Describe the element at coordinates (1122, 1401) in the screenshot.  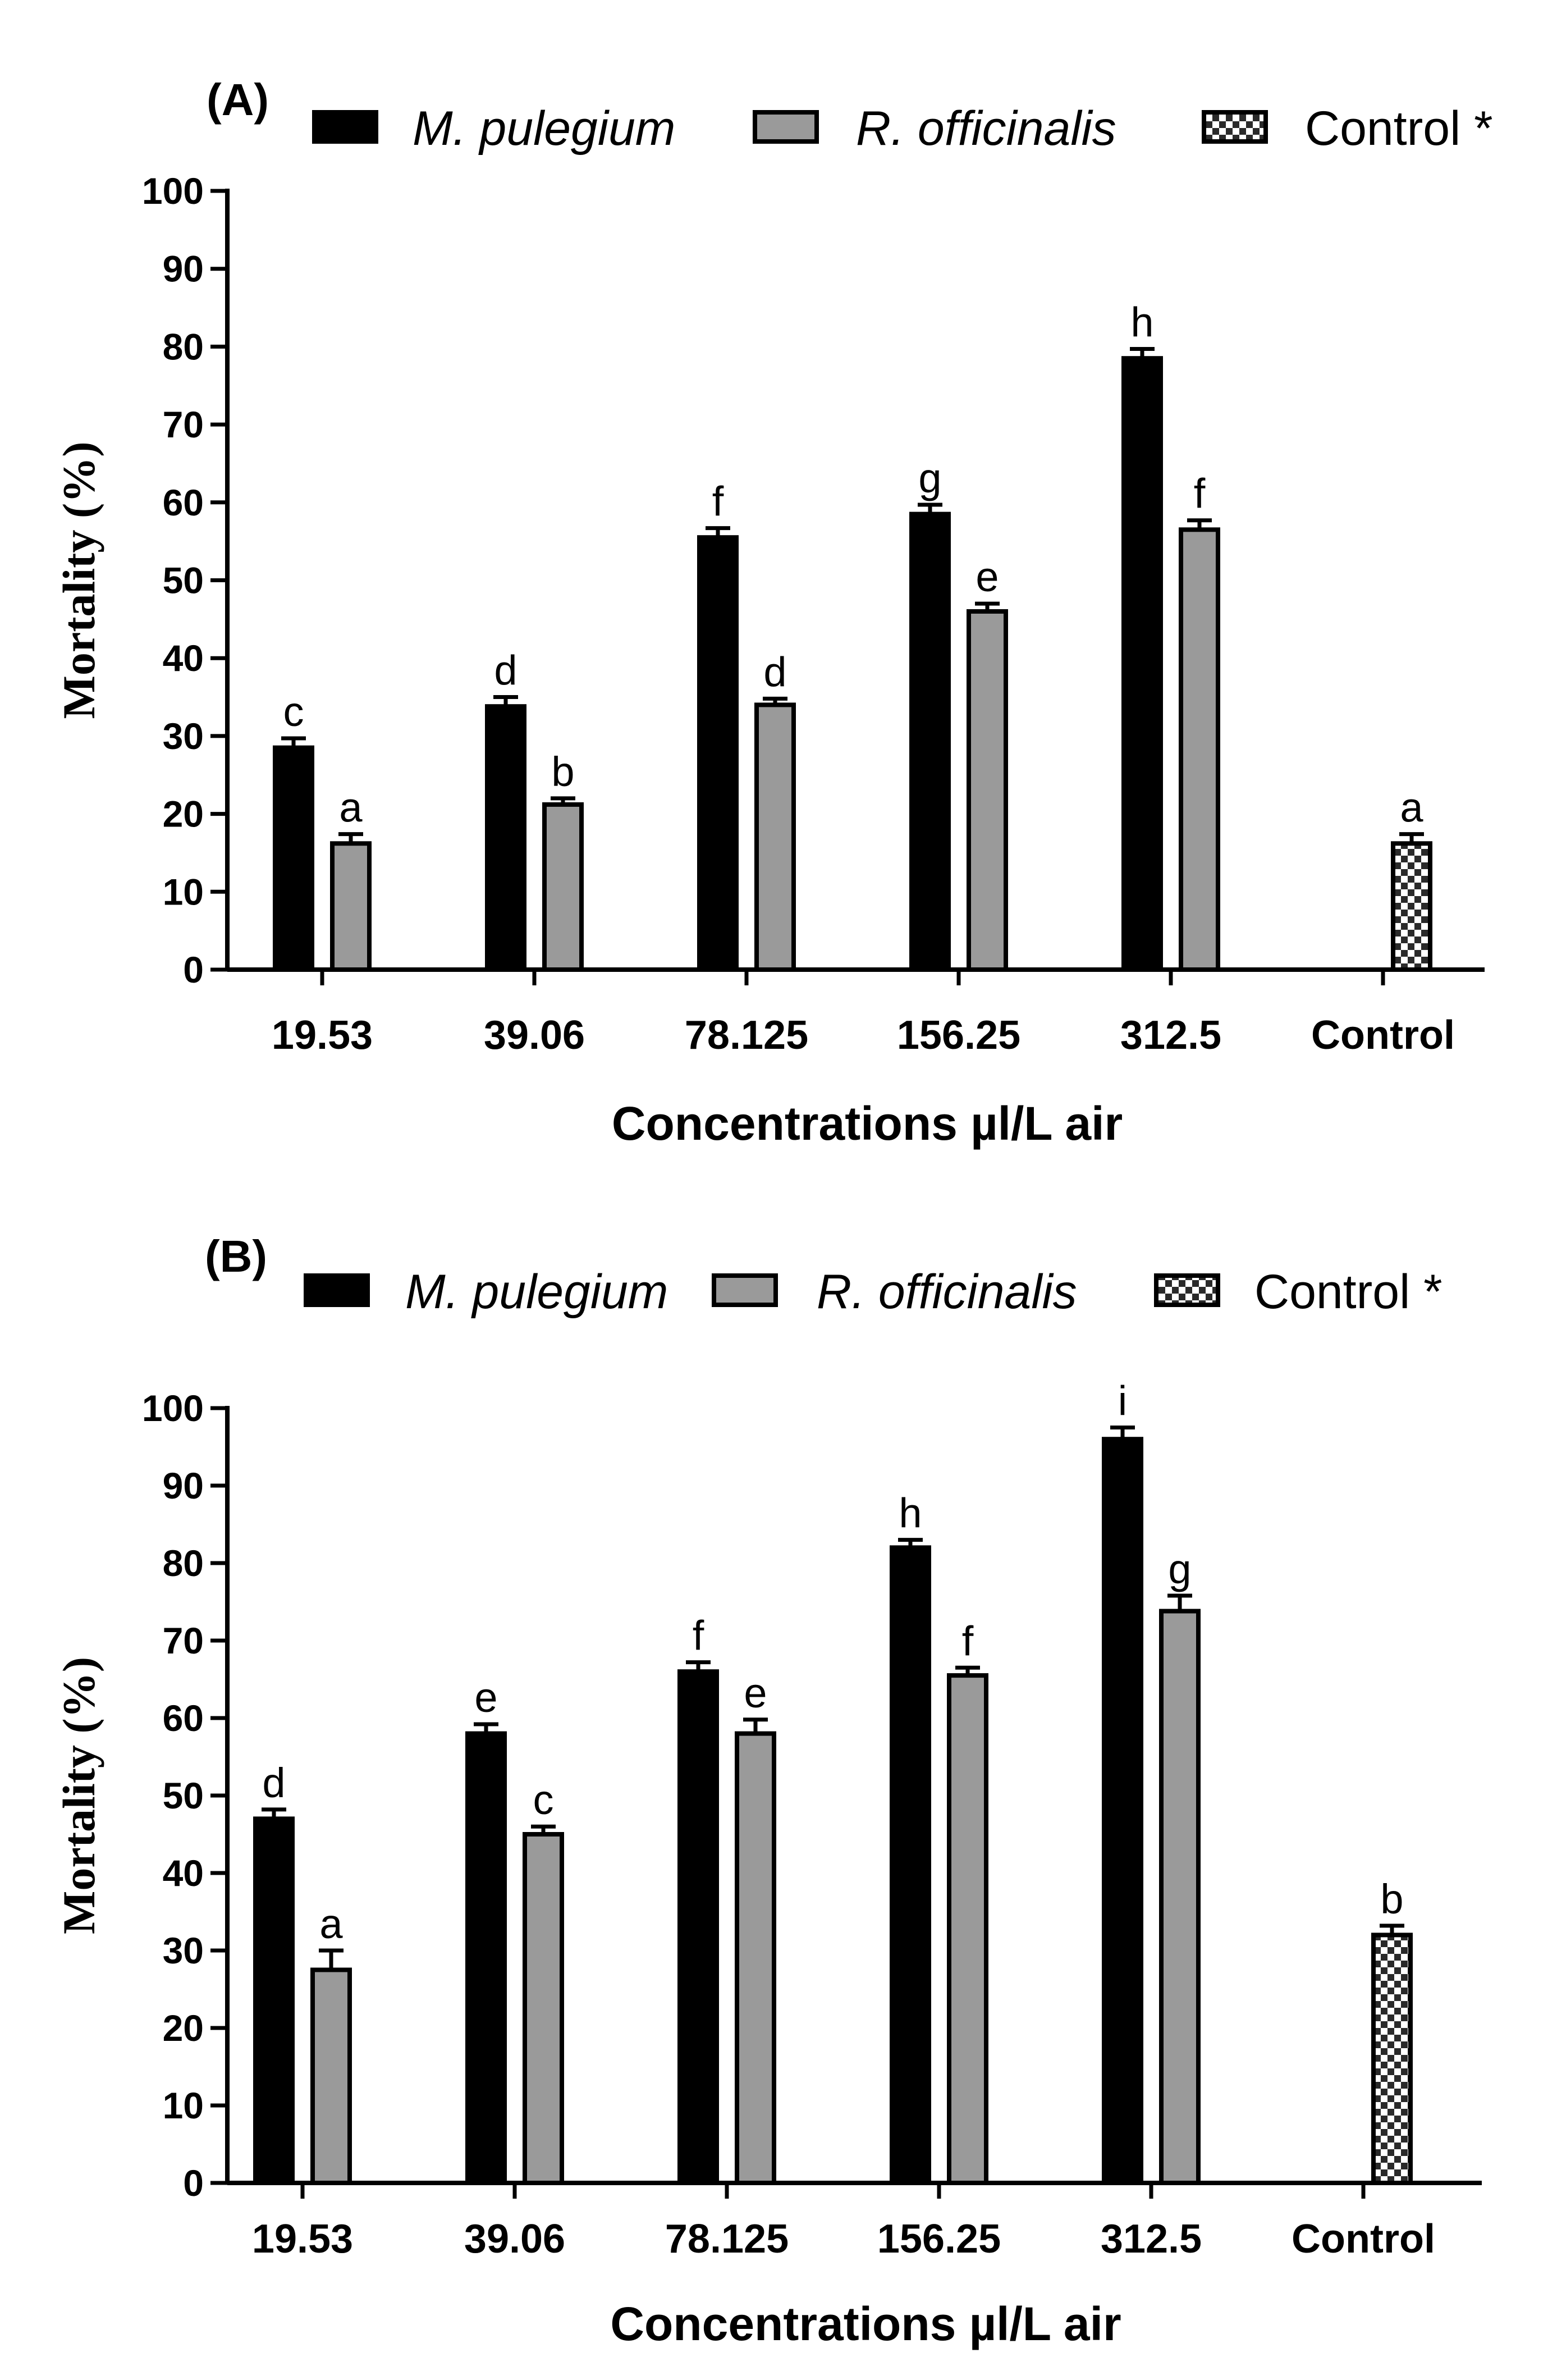
I see `significance-label: i` at that location.